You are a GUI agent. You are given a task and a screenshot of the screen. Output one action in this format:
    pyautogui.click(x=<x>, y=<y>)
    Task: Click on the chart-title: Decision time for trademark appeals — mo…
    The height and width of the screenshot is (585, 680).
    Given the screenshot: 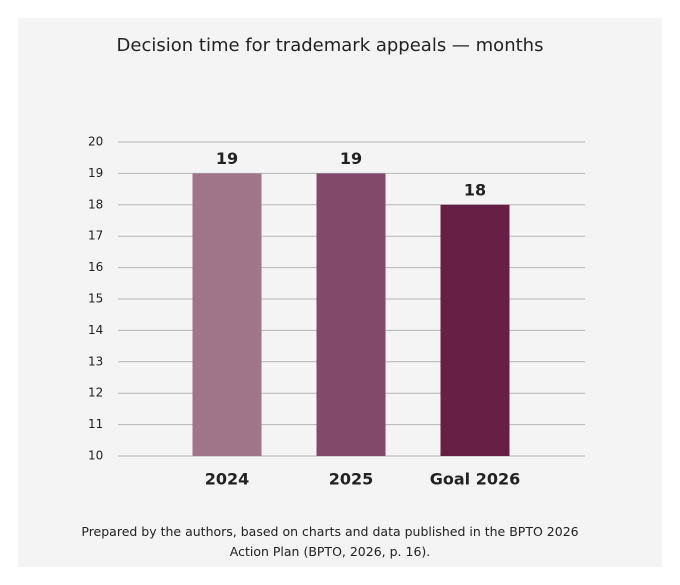 What is the action you would take?
    pyautogui.click(x=330, y=45)
    